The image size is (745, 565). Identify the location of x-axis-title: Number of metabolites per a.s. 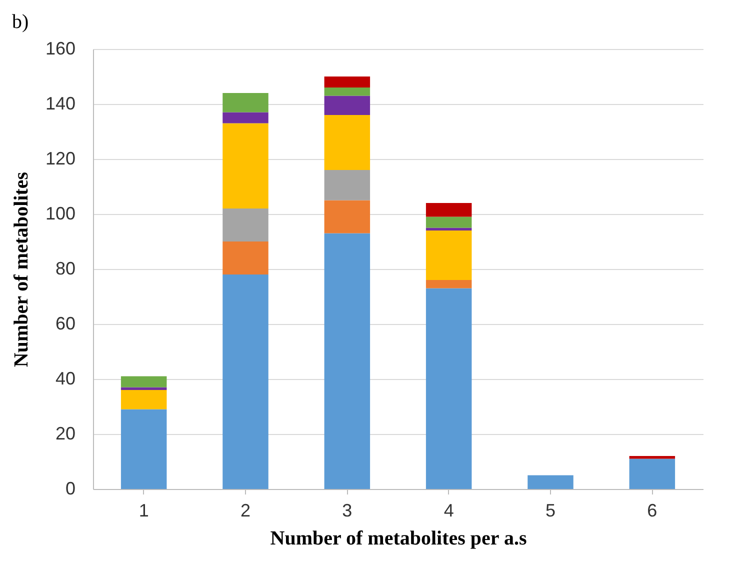
(398, 539).